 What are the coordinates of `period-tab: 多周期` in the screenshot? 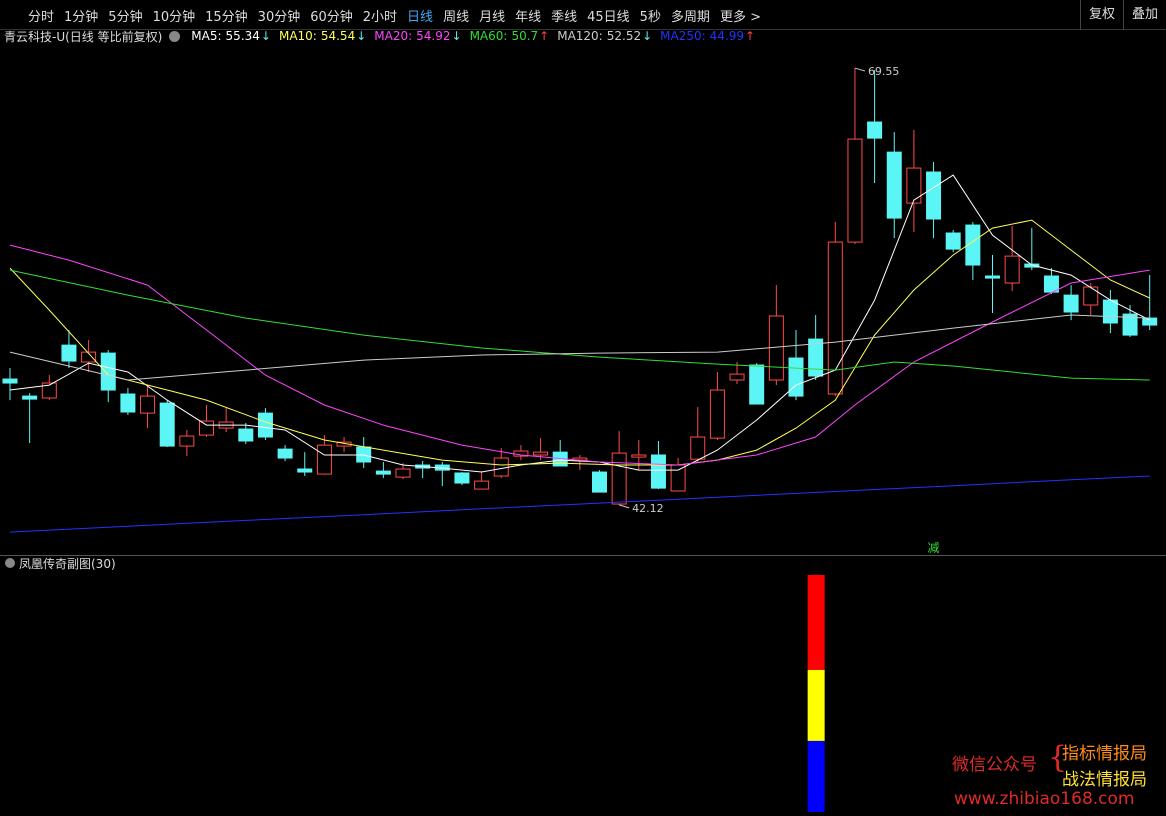 It's located at (690, 17).